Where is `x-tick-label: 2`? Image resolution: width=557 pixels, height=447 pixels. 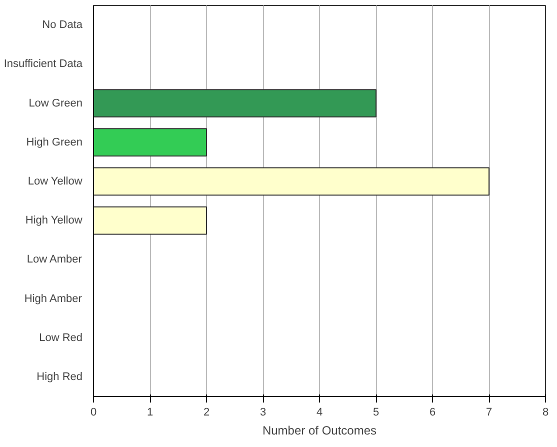 x-tick-label: 2 is located at coordinates (206, 412).